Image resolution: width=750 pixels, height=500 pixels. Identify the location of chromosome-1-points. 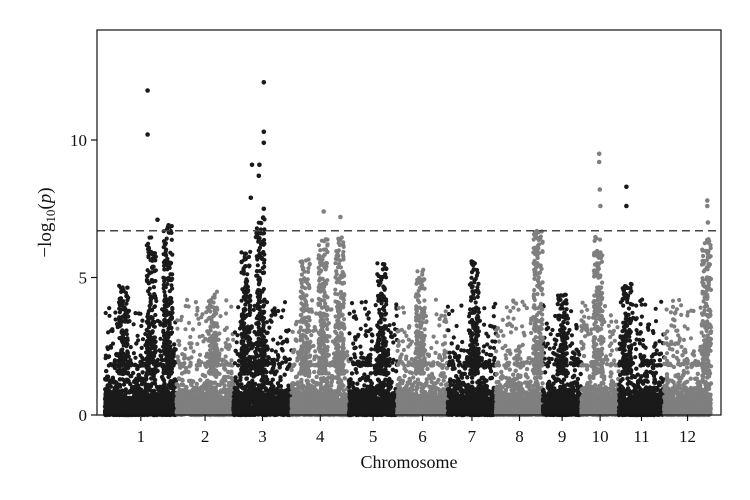
(140, 358).